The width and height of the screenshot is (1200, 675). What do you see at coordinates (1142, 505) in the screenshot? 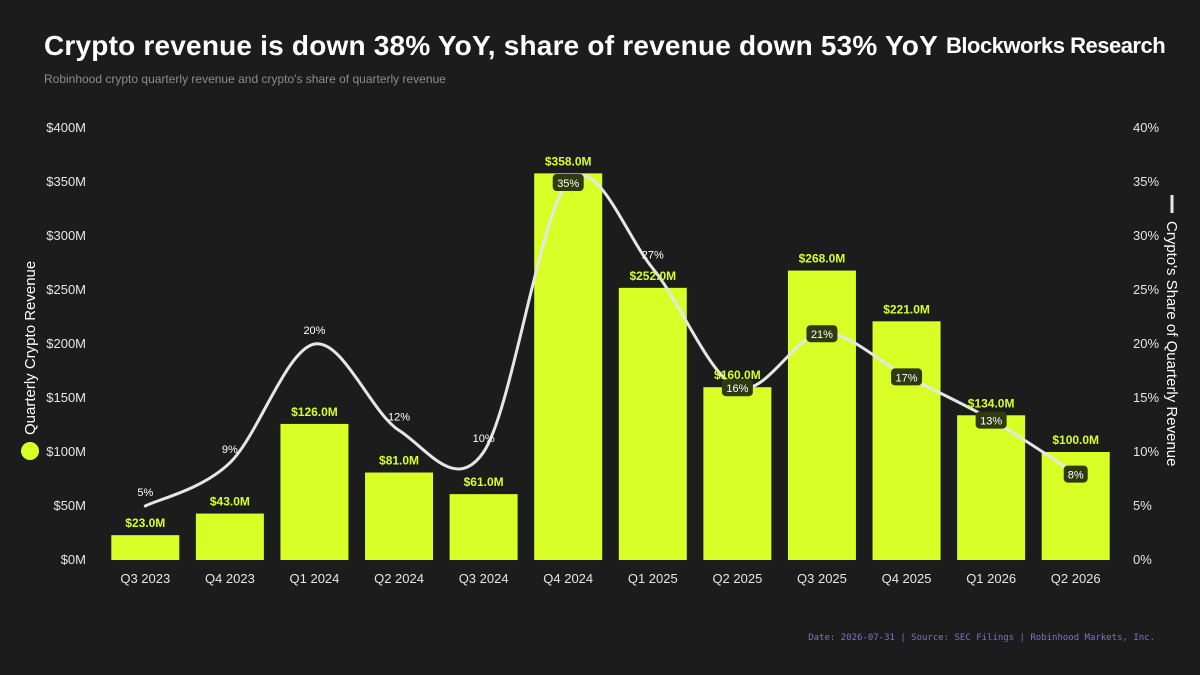
I see `y2-tick-label: 5%` at bounding box center [1142, 505].